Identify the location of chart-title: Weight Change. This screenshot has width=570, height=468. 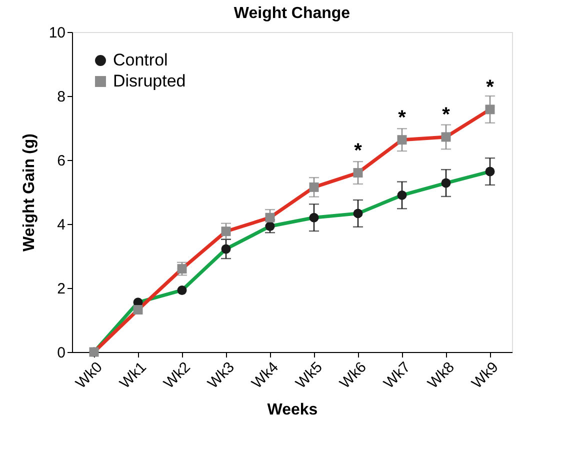
(292, 13).